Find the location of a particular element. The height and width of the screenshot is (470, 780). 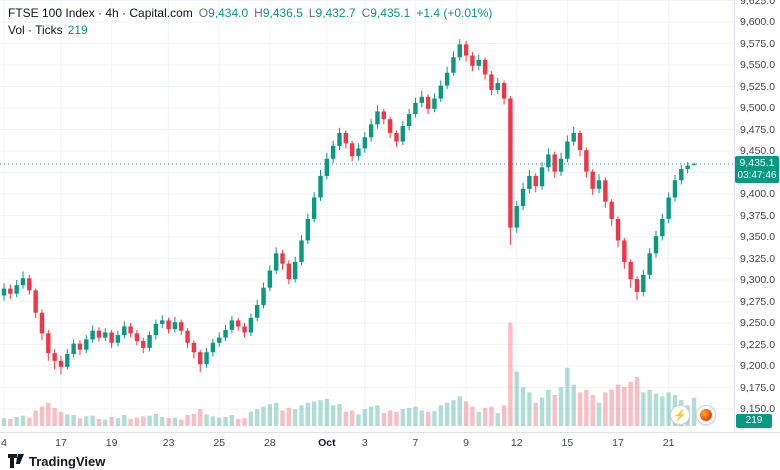

time-axis: 4 17 19 23 25 28 Oct 3 7 9 12 15 17 21 is located at coordinates (390, 442).